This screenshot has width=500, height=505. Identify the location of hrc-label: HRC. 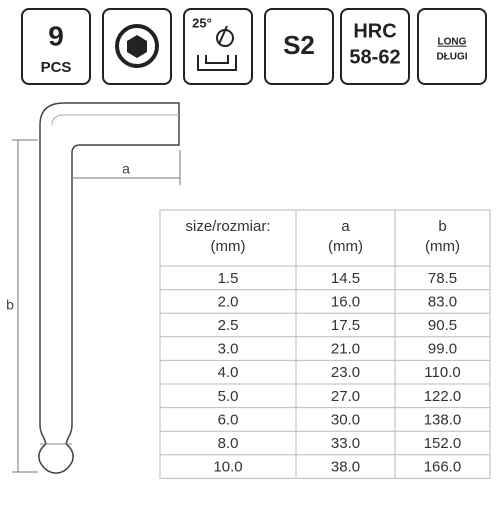
(374, 31).